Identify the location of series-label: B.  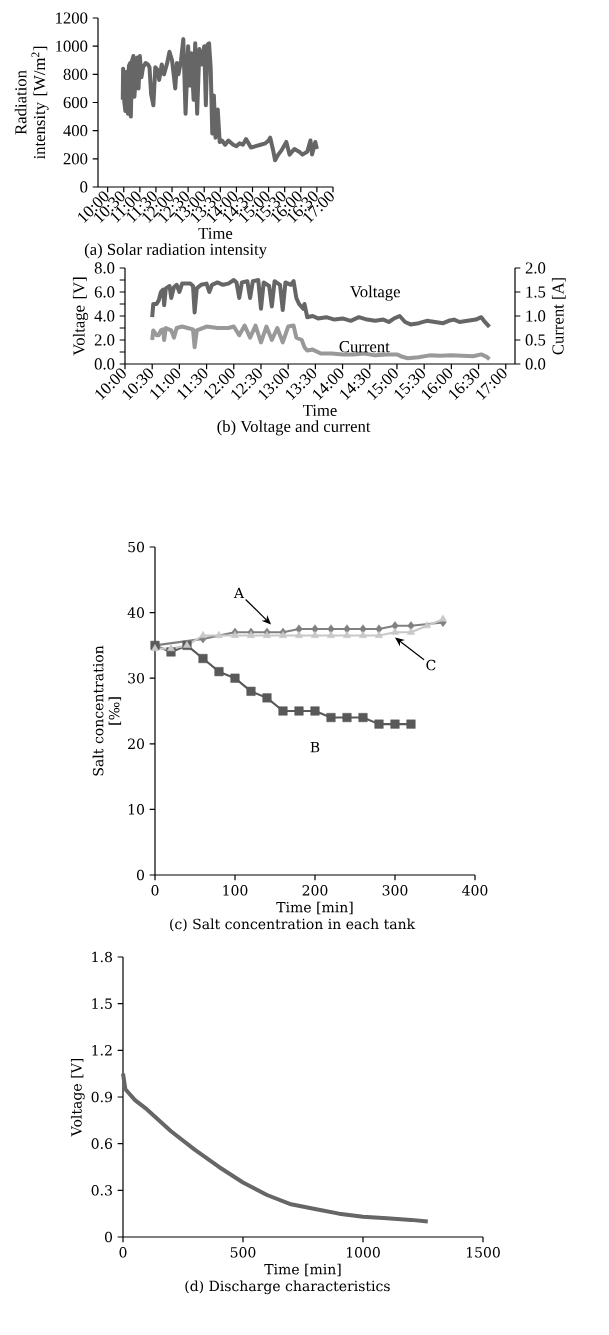
(315, 747).